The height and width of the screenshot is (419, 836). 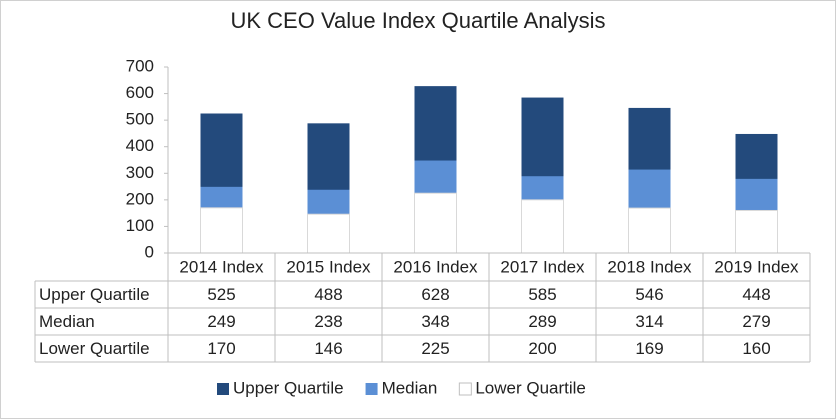 What do you see at coordinates (221, 321) in the screenshot?
I see `table-value: 249` at bounding box center [221, 321].